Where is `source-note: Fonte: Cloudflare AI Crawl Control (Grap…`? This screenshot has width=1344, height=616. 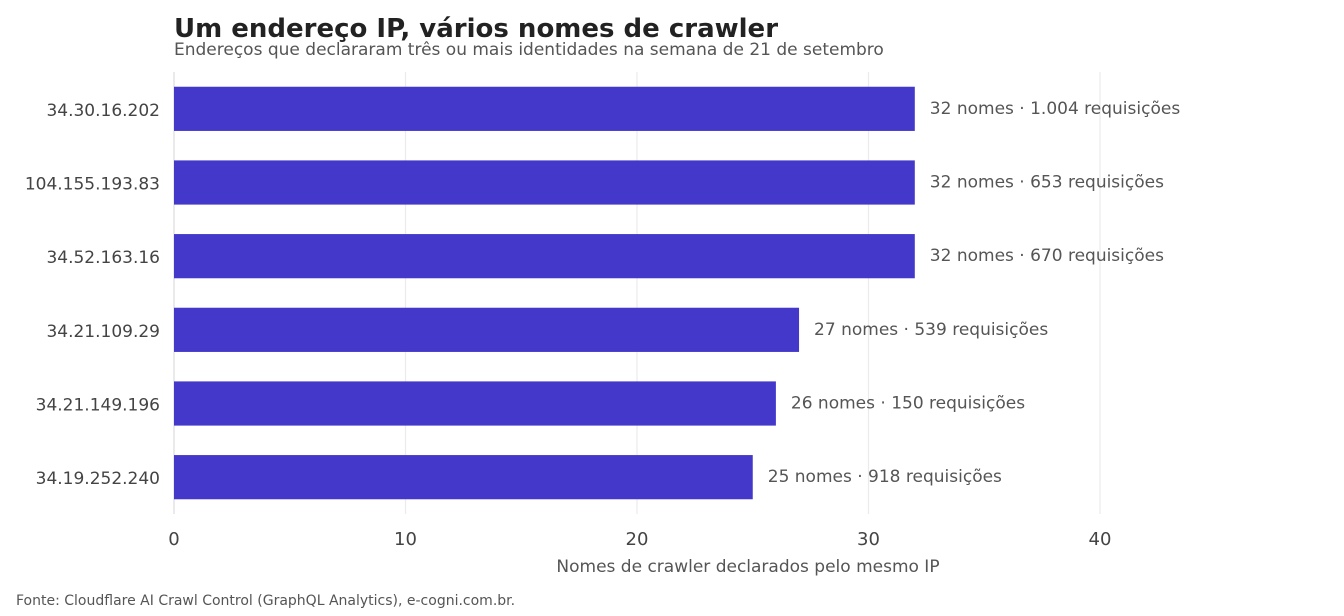
source-note: Fonte: Cloudflare AI Crawl Control (Grap… is located at coordinates (266, 601).